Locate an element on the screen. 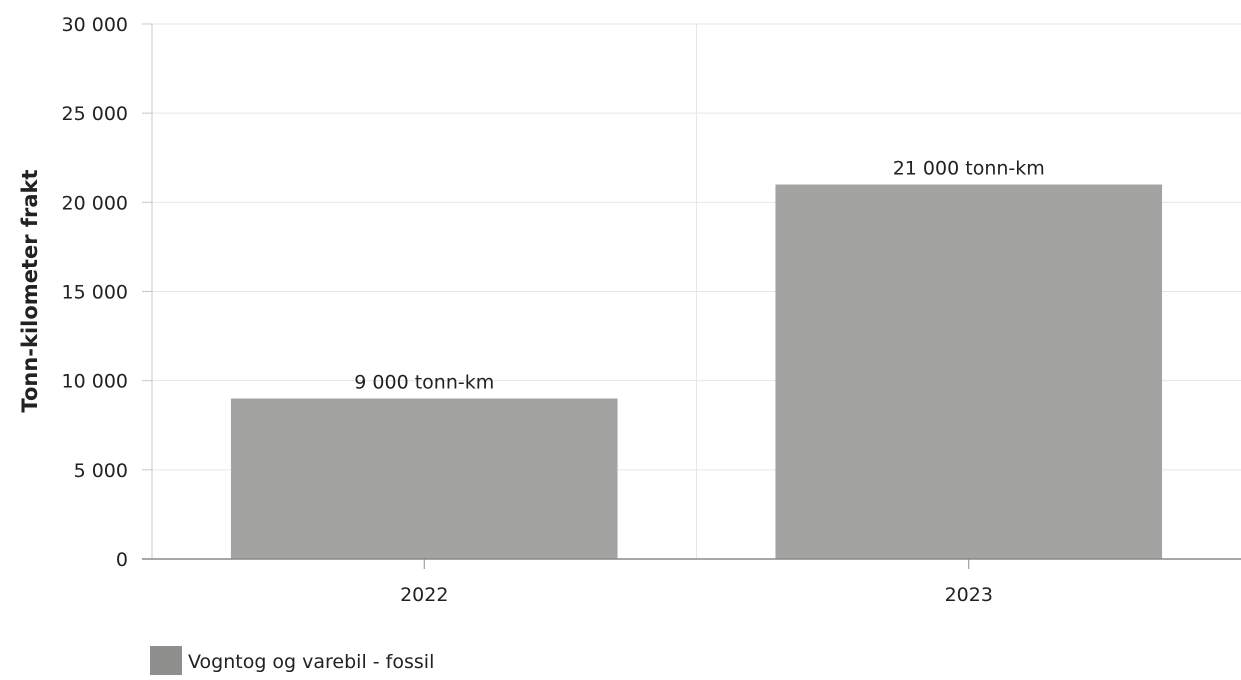 This screenshot has height=680, width=1241. x-tick-label: 2023 is located at coordinates (969, 595).